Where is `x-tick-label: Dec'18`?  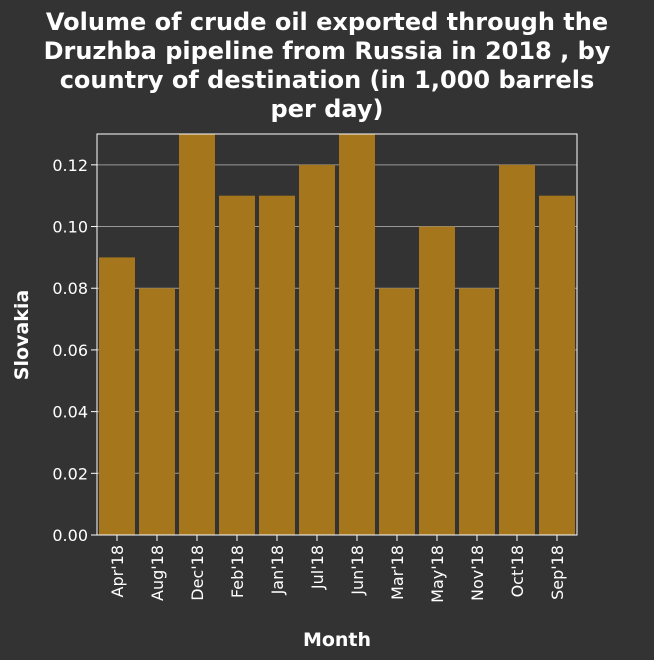 x-tick-label: Dec'18 is located at coordinates (197, 573).